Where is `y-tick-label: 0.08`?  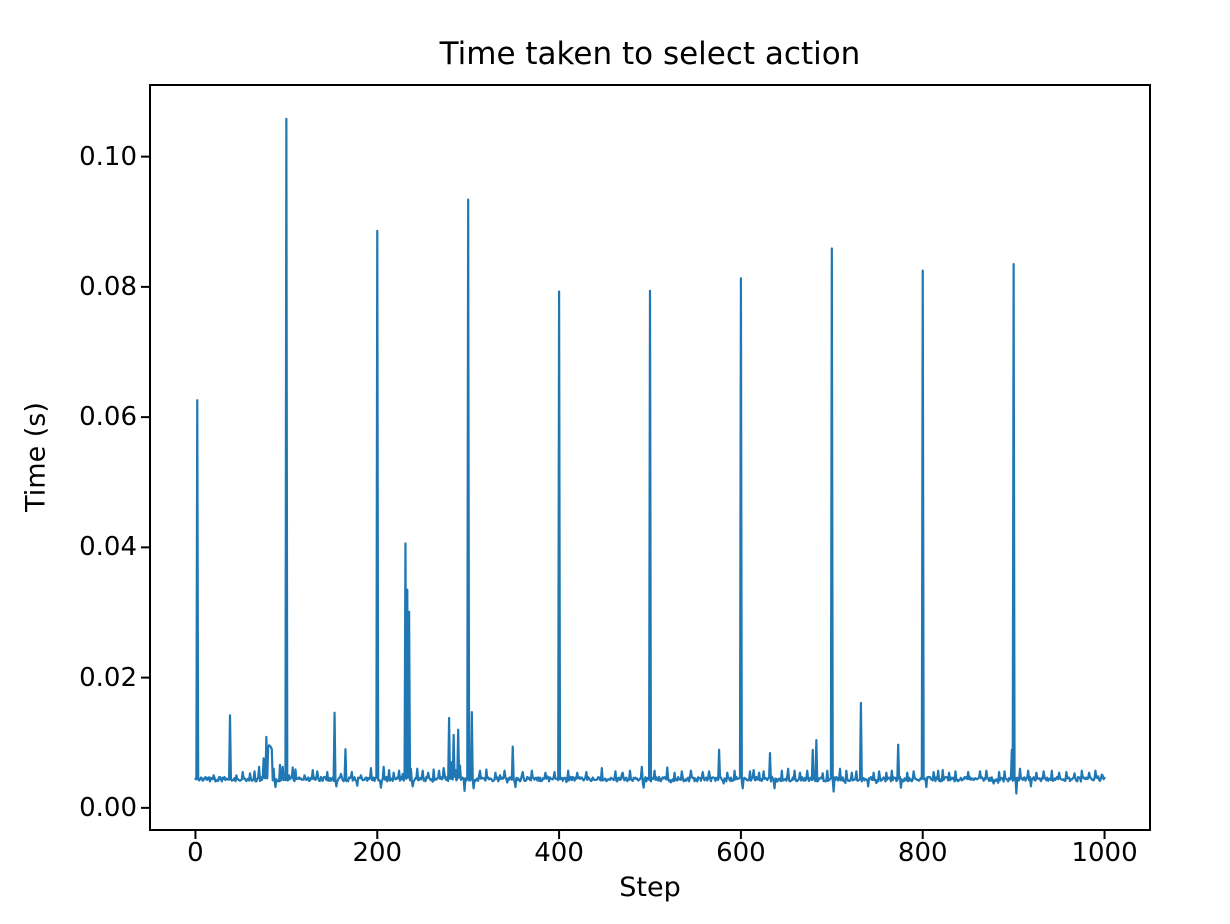
y-tick-label: 0.08 is located at coordinates (108, 286).